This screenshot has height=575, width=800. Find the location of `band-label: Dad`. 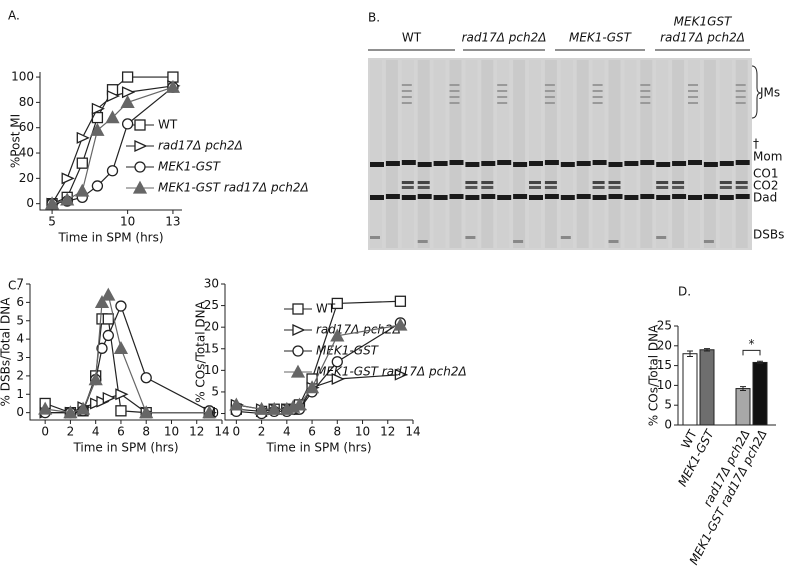

band-label: Dad is located at coordinates (765, 198).